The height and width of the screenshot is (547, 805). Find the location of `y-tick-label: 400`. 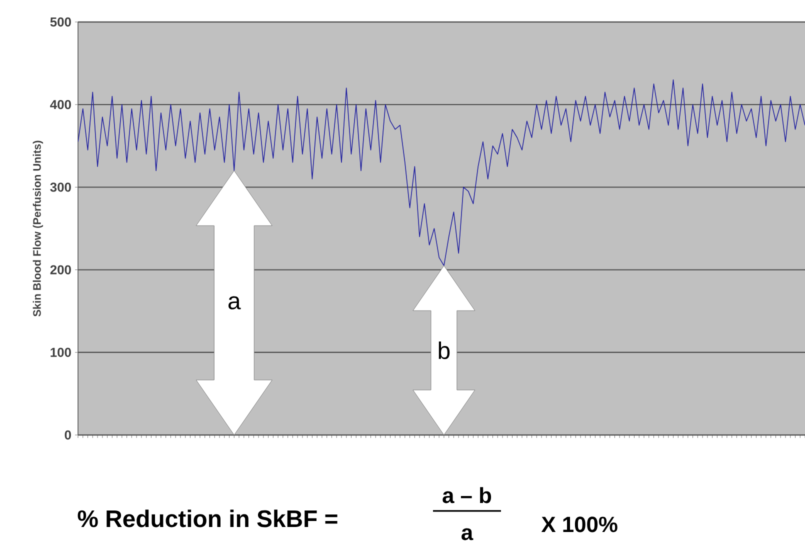

y-tick-label: 400 is located at coordinates (60, 105).